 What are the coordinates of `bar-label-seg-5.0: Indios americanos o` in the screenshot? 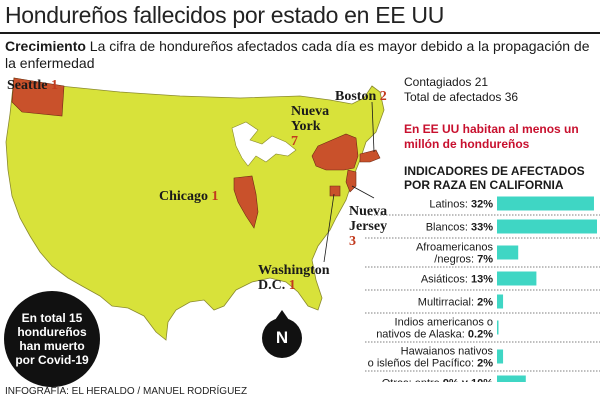 It's located at (444, 323).